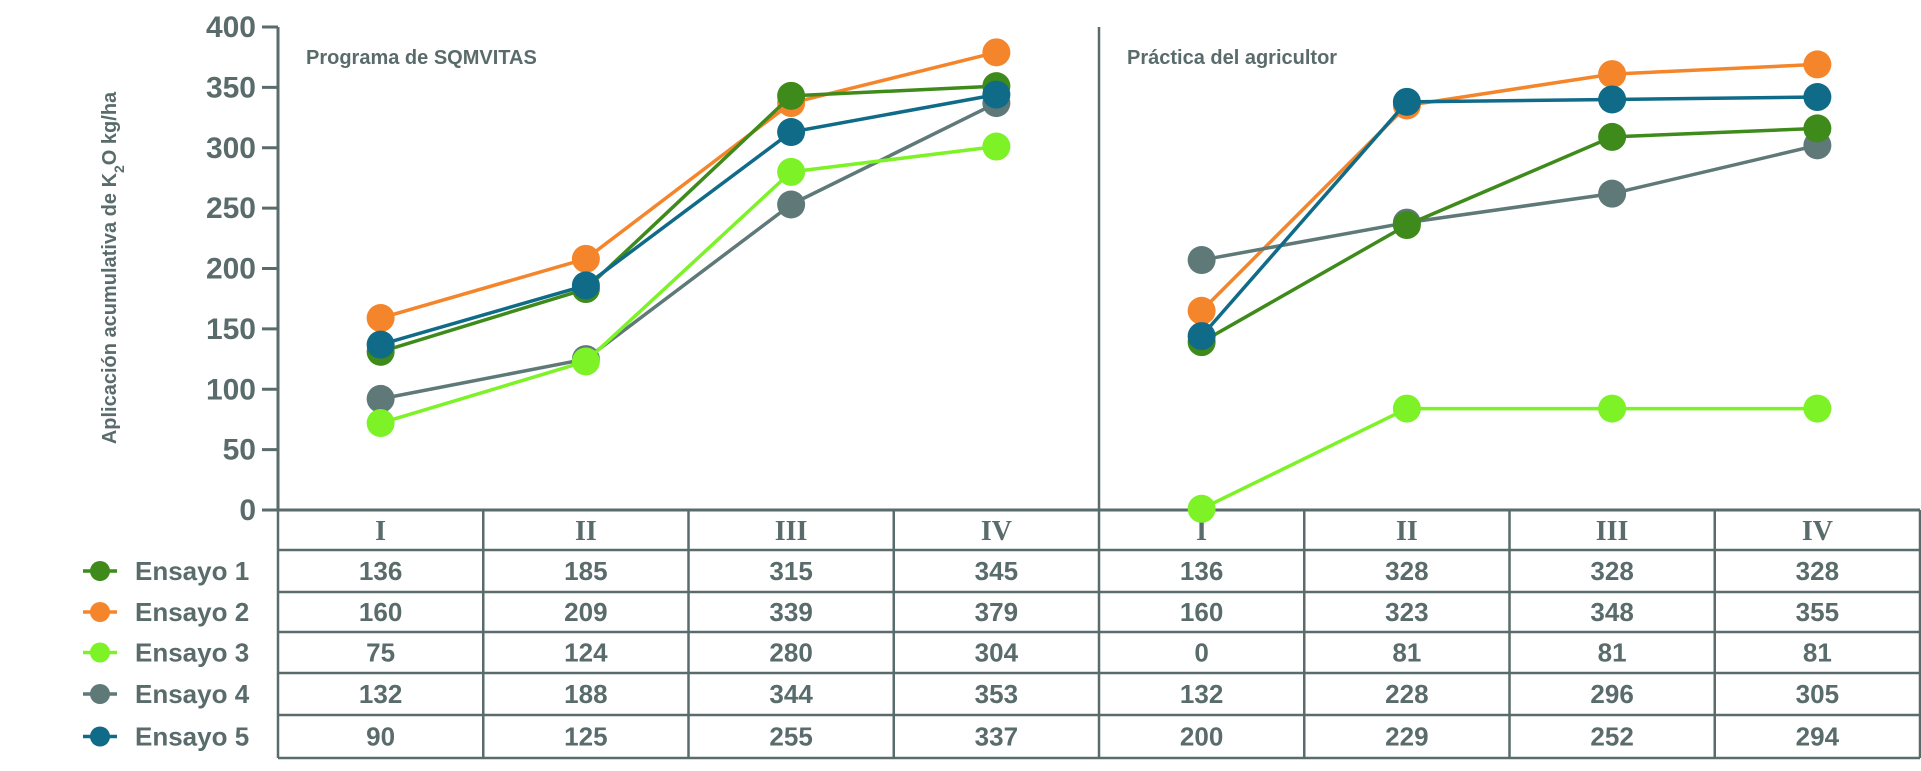 Image resolution: width=1921 pixels, height=771 pixels. Describe the element at coordinates (1611, 737) in the screenshot. I see `cell-p2-ensayo-5-iii: 252` at that location.